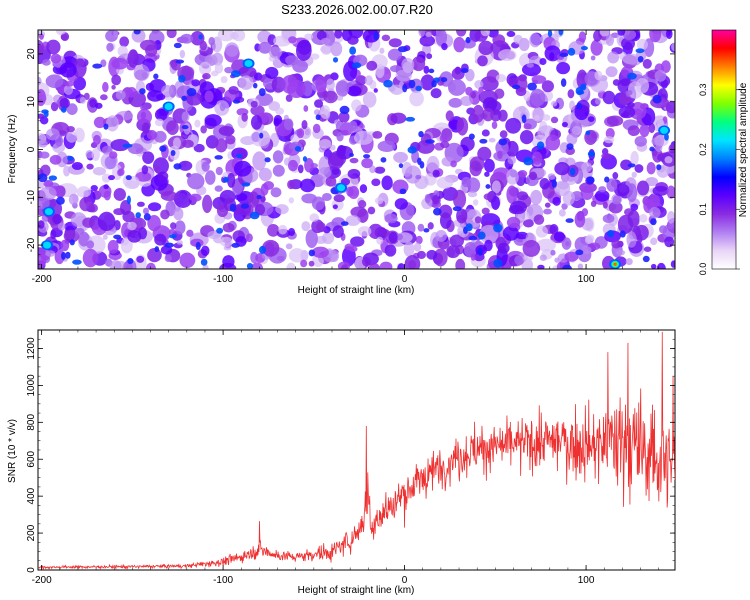  I want to click on snr-x-axis-label: Height of straight line (km), so click(356, 590).